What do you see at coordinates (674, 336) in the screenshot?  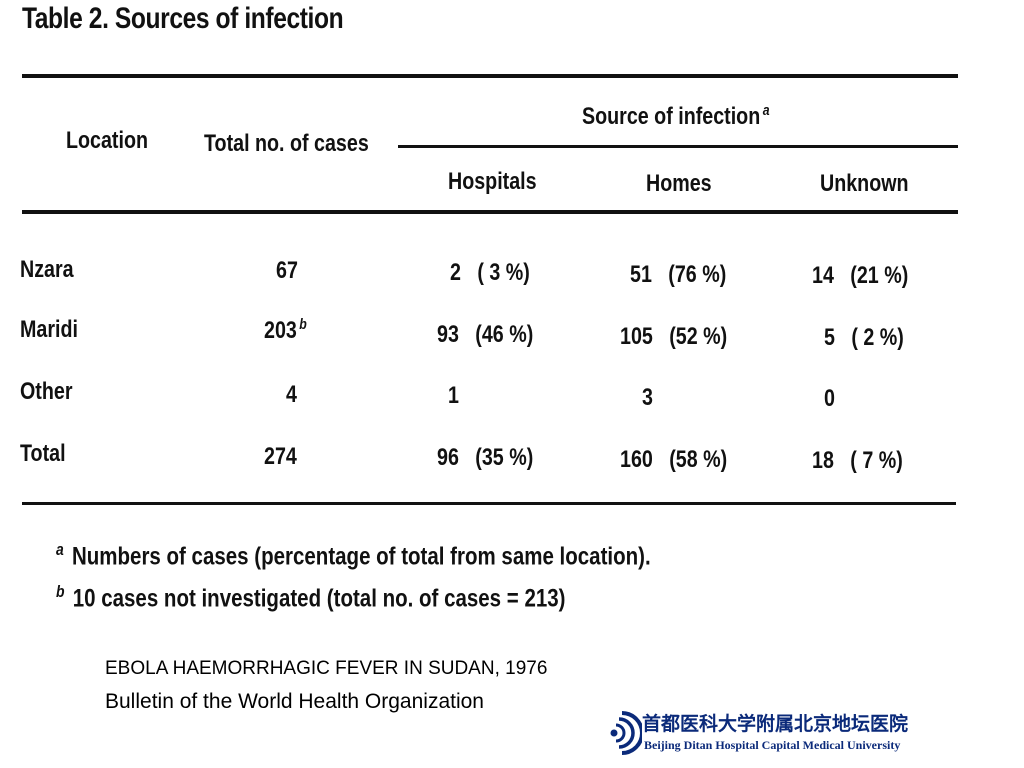 I see `row-homes: 105 (52 %)` at bounding box center [674, 336].